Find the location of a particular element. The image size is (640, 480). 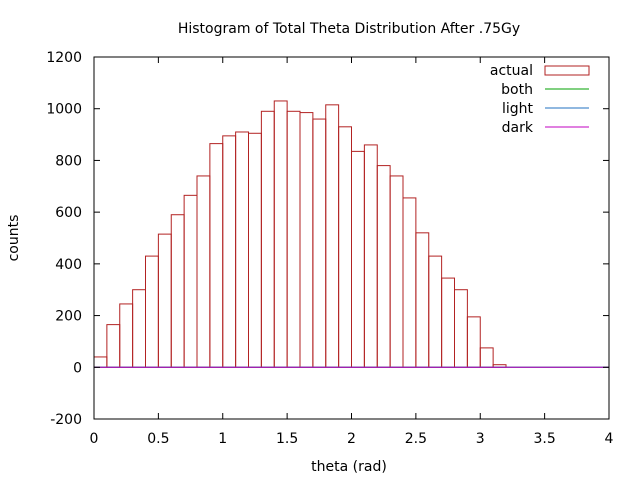

x-tick-label: 3.5 is located at coordinates (544, 439).